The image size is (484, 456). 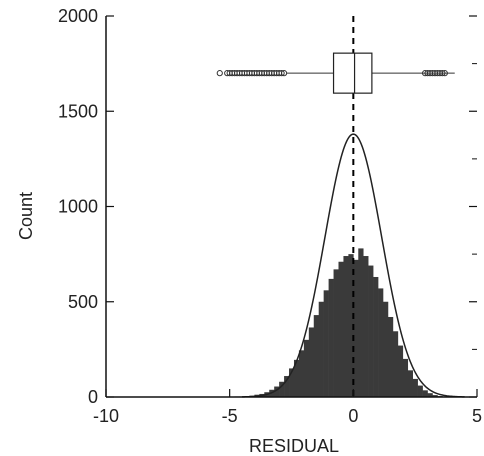 What do you see at coordinates (26, 216) in the screenshot?
I see `y-axis-label: Count` at bounding box center [26, 216].